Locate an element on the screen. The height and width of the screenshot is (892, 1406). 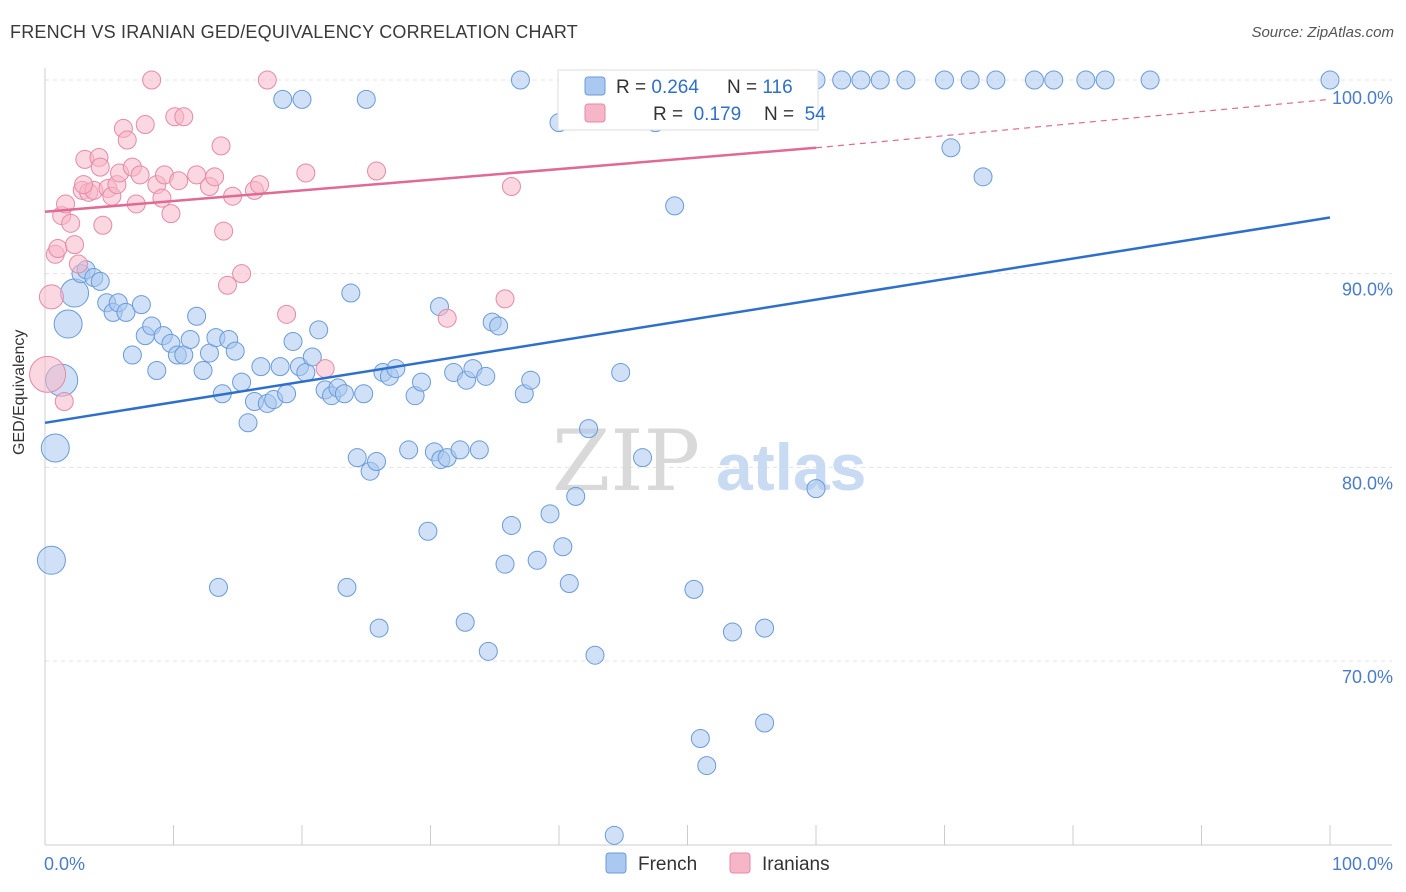
legend-n-iranians: 54 is located at coordinates (812, 114).